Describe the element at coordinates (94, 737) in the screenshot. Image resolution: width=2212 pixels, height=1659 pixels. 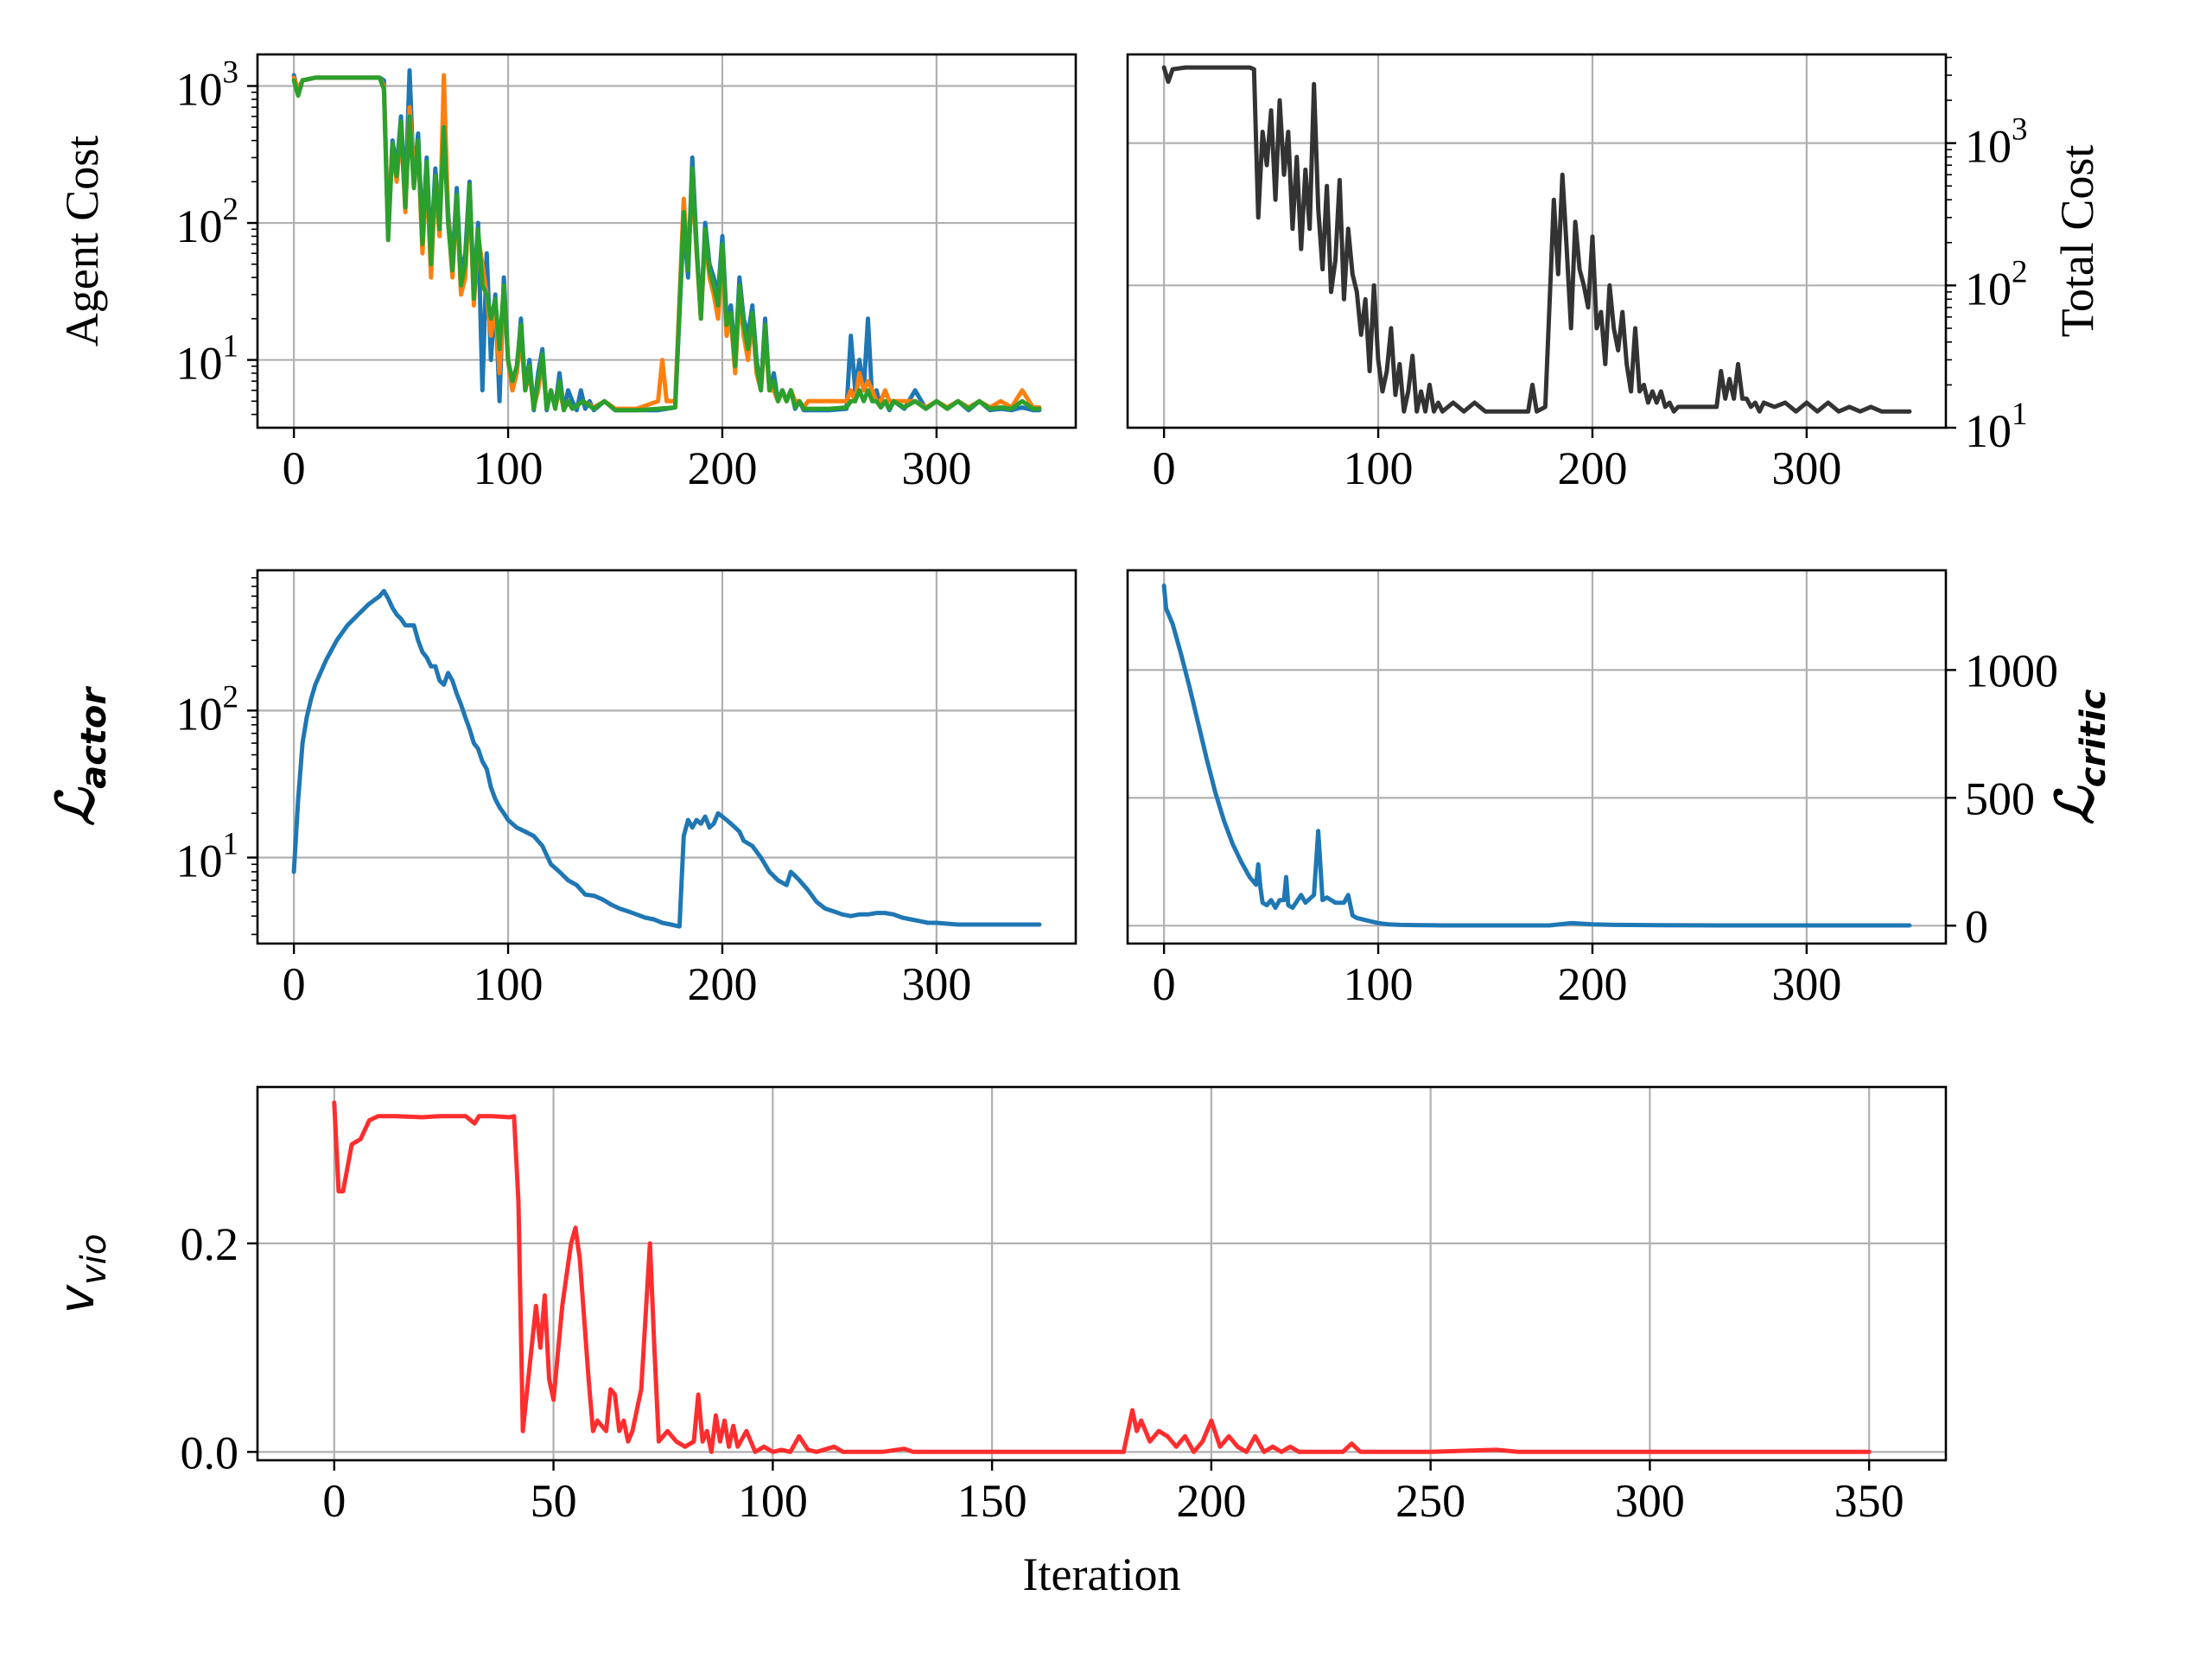
I see `y-axis-title-subscript: actor` at that location.